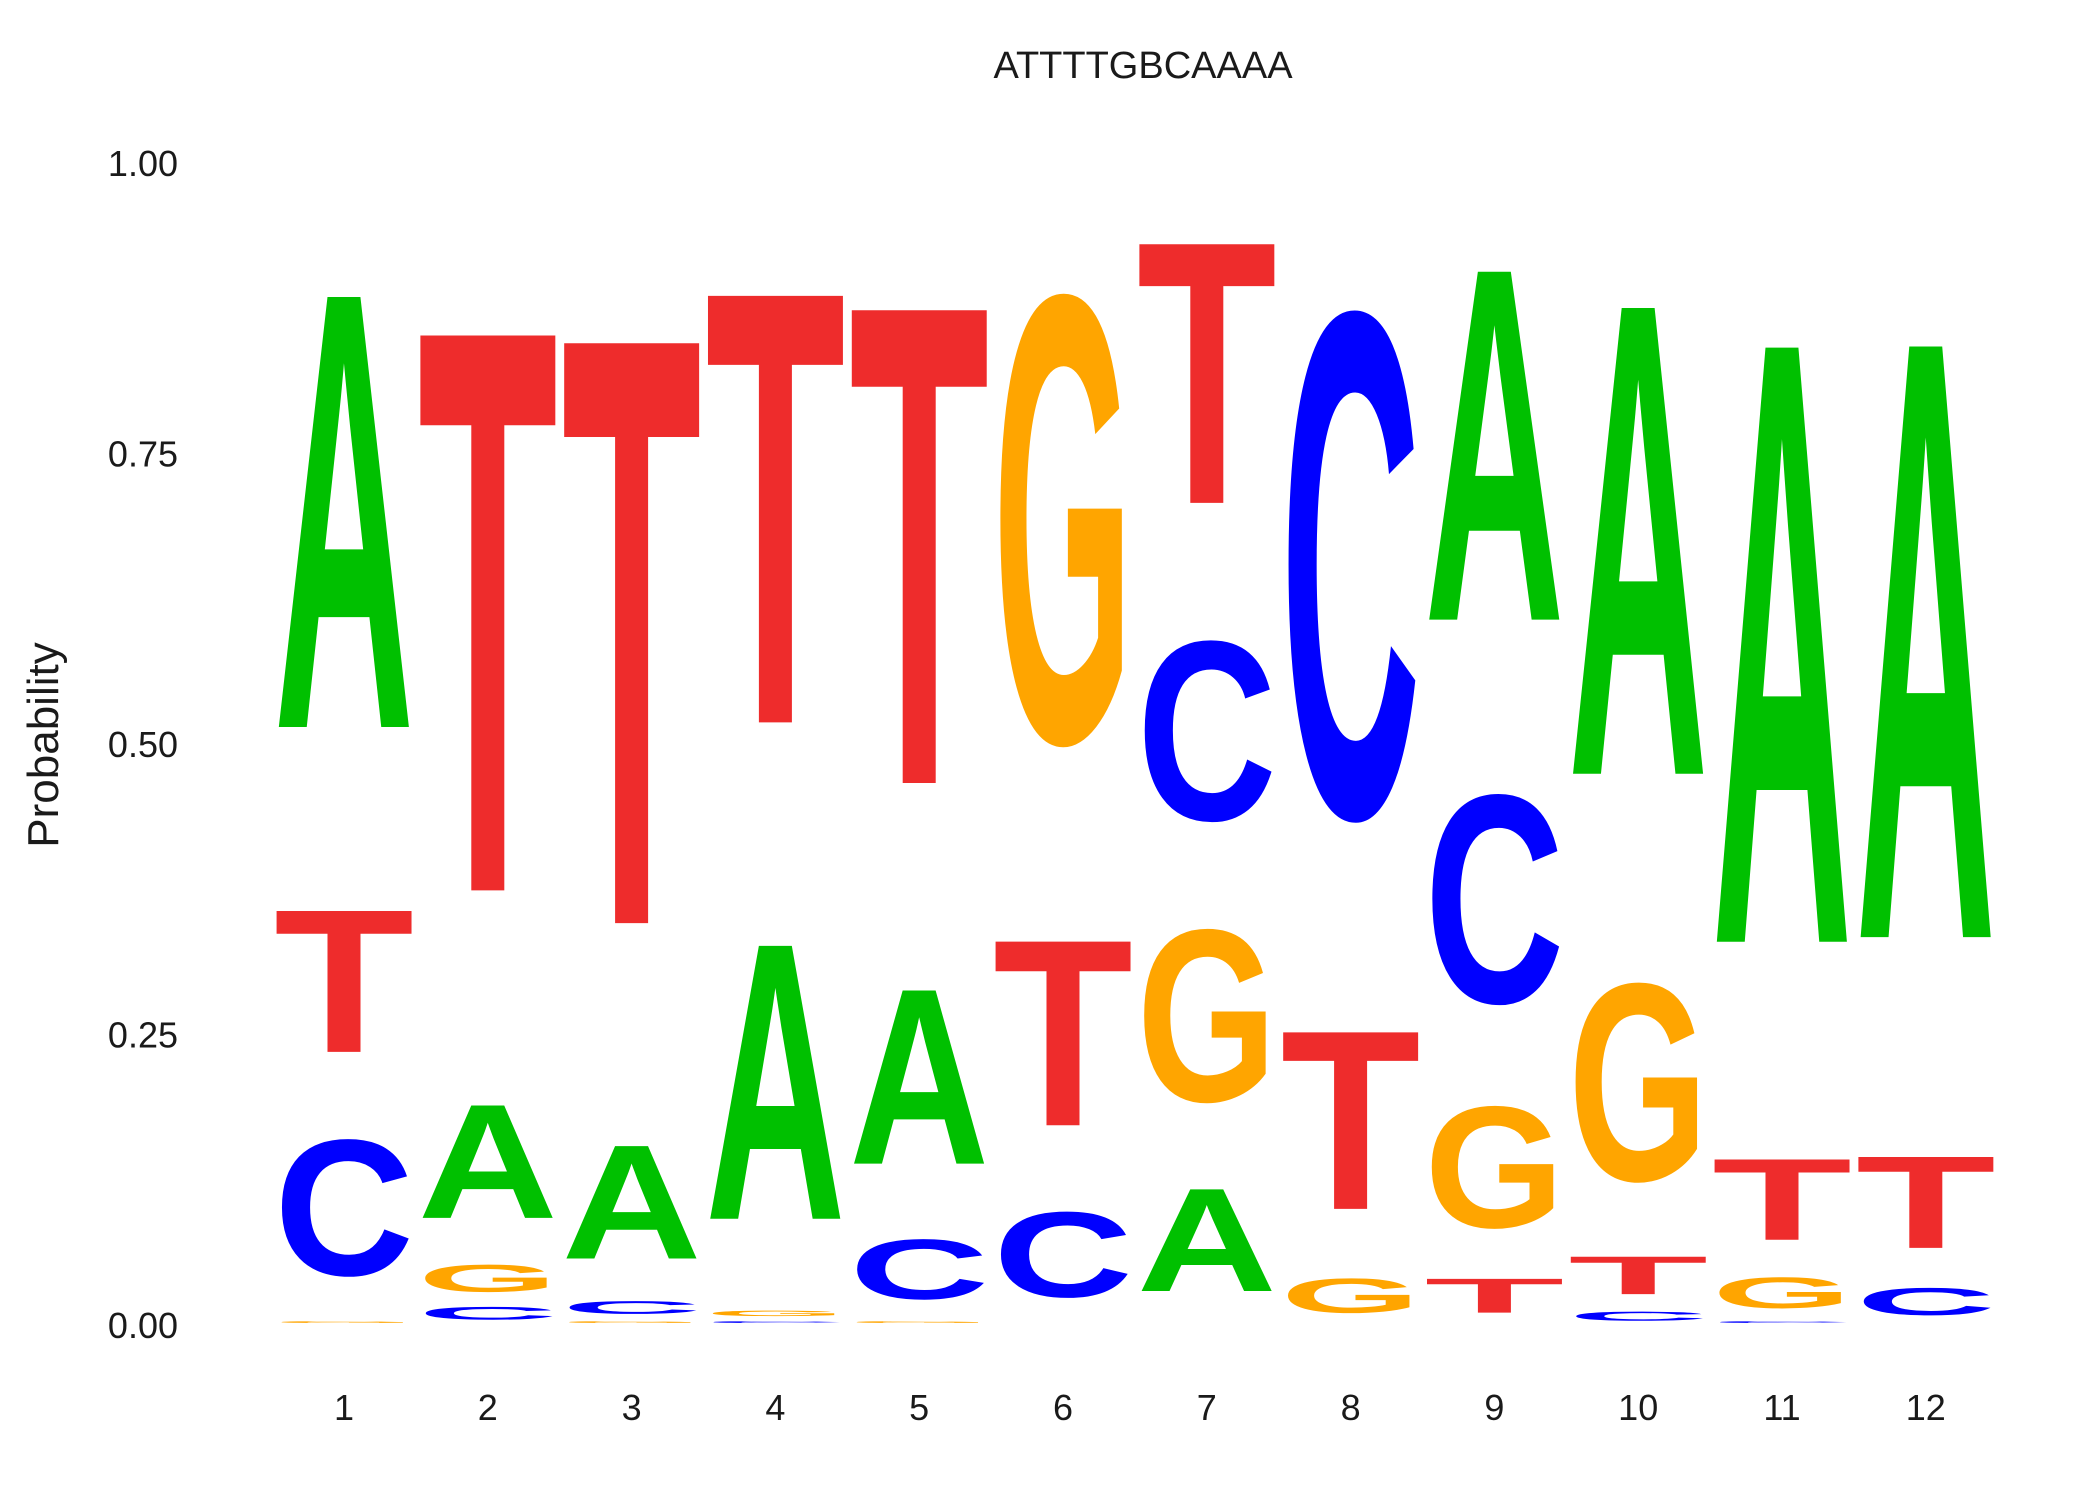  I want to click on x-axis-ticks: 1 2 3 4 5 6 7 8 9 10 11 12, so click(1140, 1407).